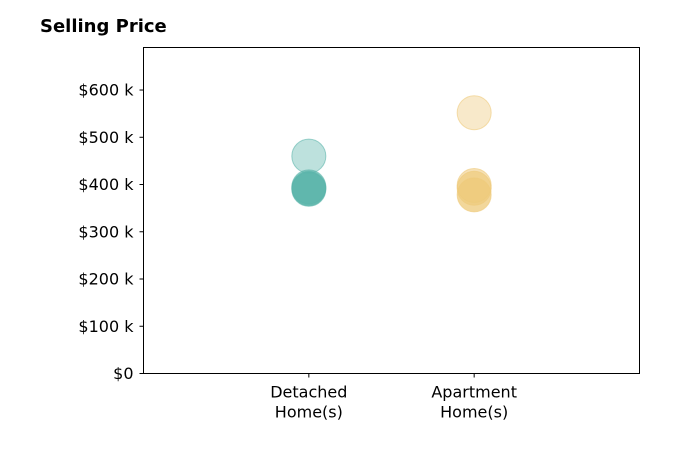 The image size is (679, 462). Describe the element at coordinates (393, 397) in the screenshot. I see `x-axis: Detached Home(s)Apartment Home(s)` at that location.